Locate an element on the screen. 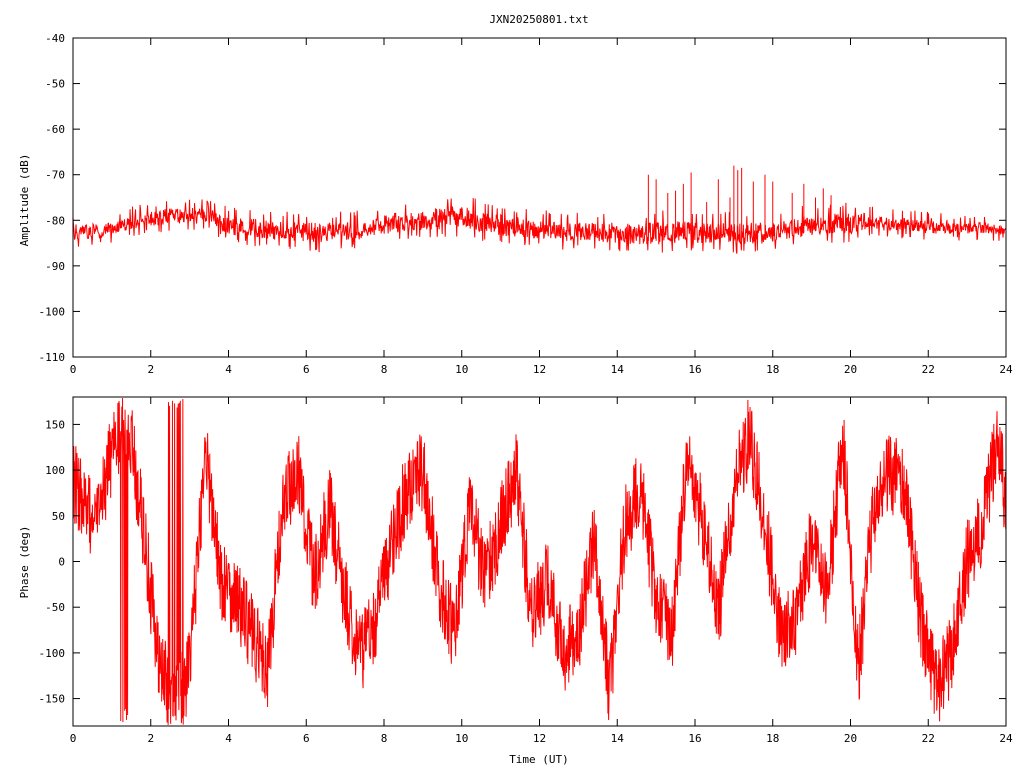 The width and height of the screenshot is (1024, 768). y-tick-label: 50 is located at coordinates (58, 516).